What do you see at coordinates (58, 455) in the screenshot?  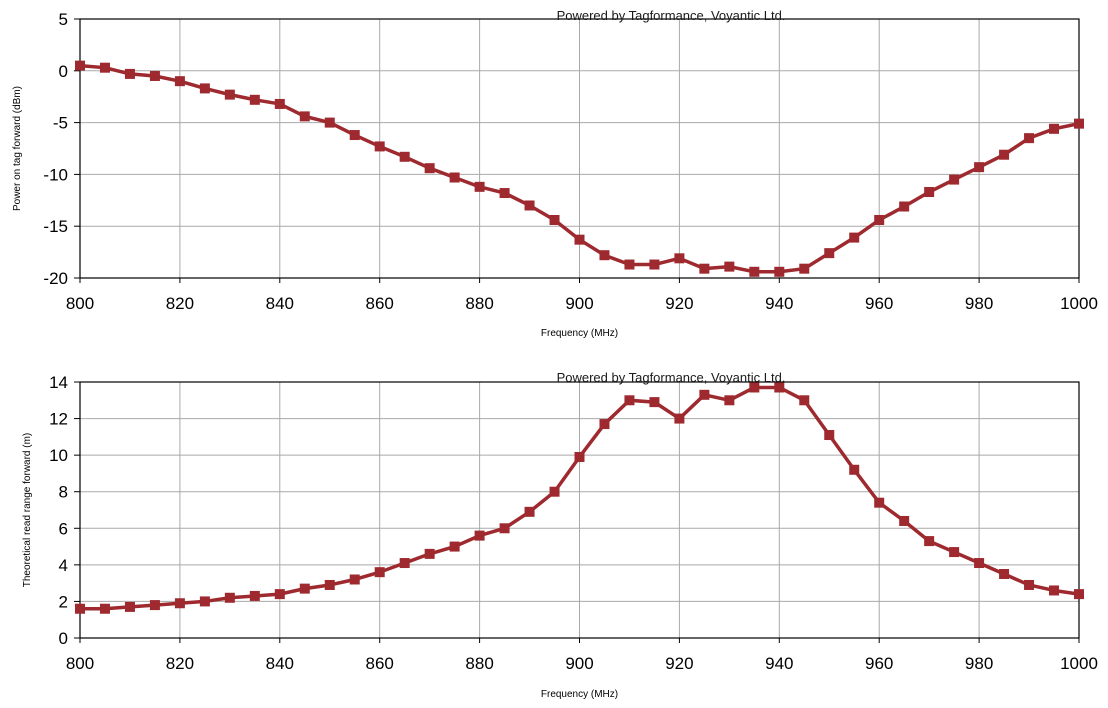 I see `y-tick-label: 10` at bounding box center [58, 455].